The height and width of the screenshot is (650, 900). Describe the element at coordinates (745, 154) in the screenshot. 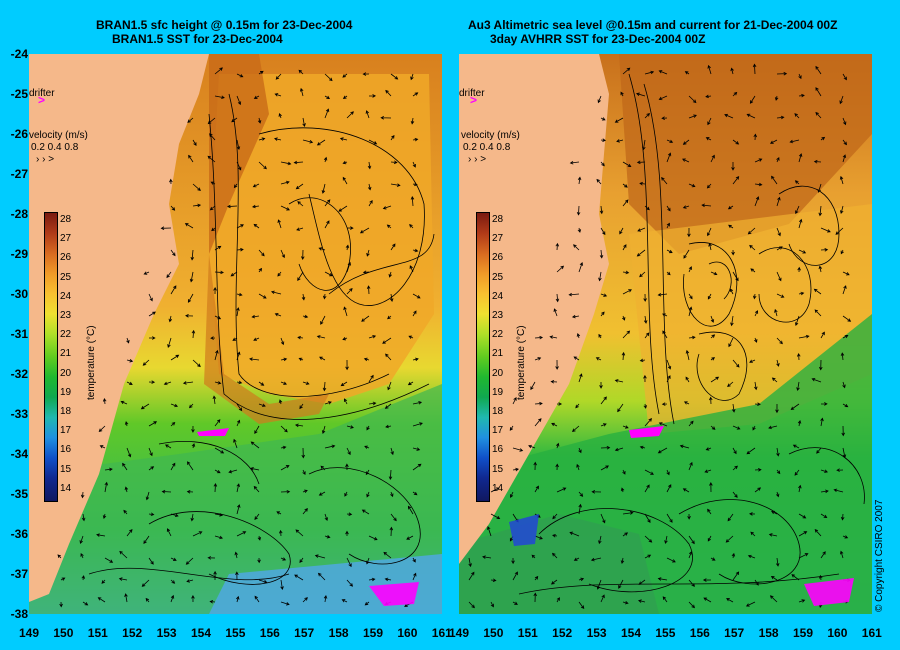

I see `warm-core-region` at that location.